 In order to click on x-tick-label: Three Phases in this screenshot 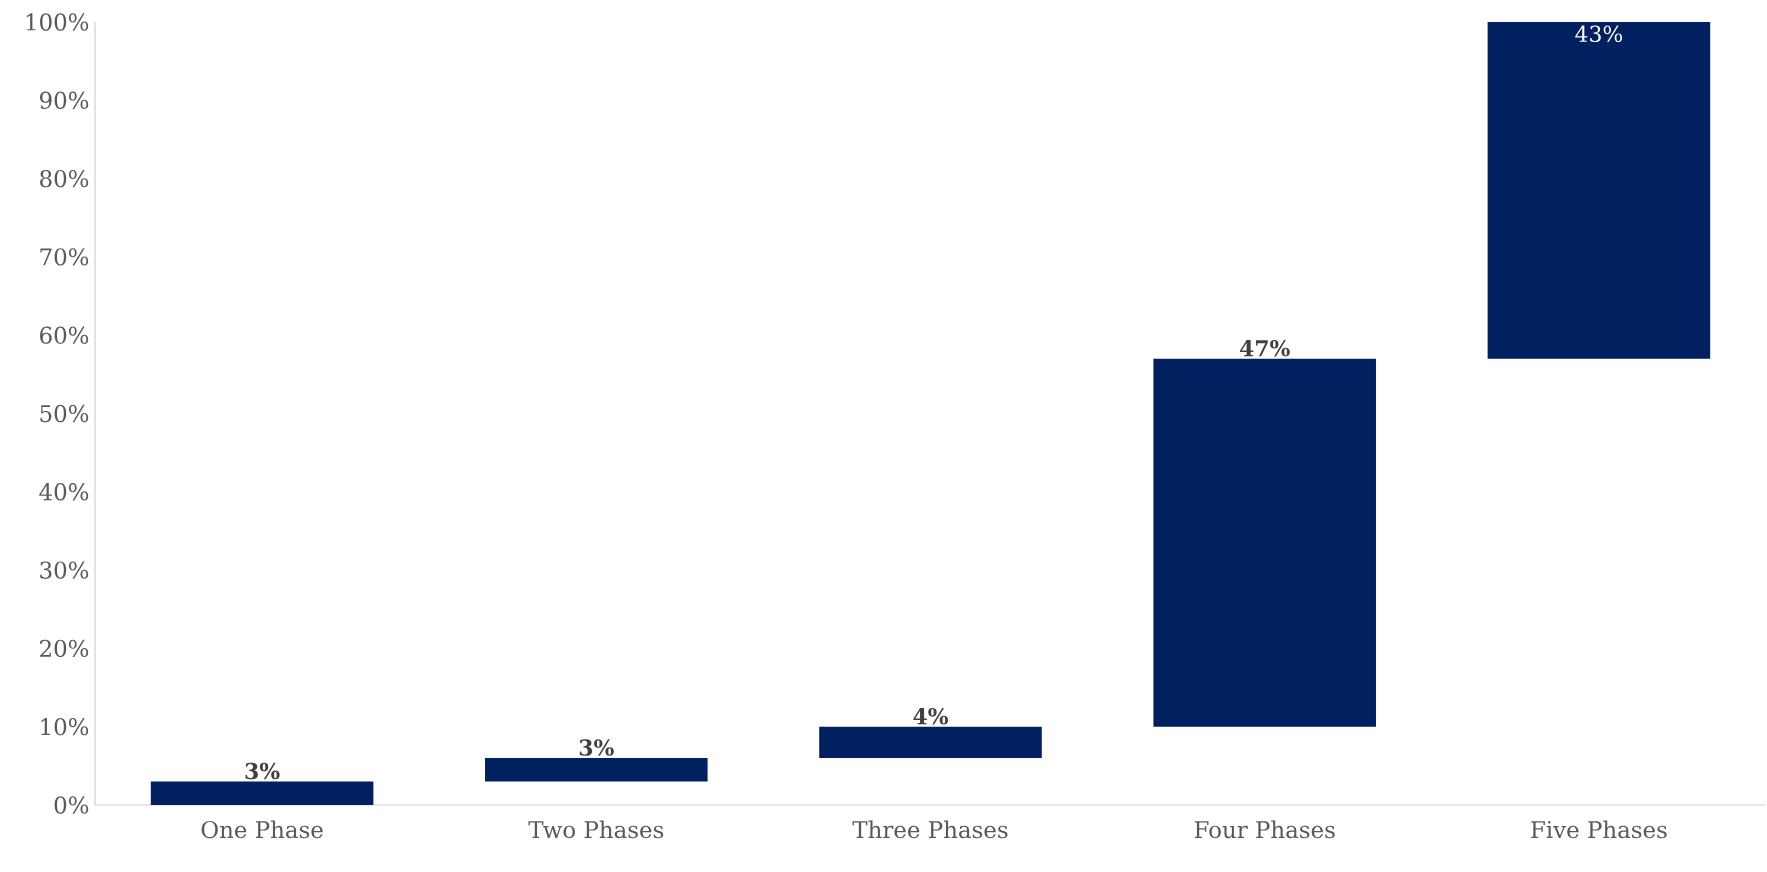, I will do `click(930, 829)`.